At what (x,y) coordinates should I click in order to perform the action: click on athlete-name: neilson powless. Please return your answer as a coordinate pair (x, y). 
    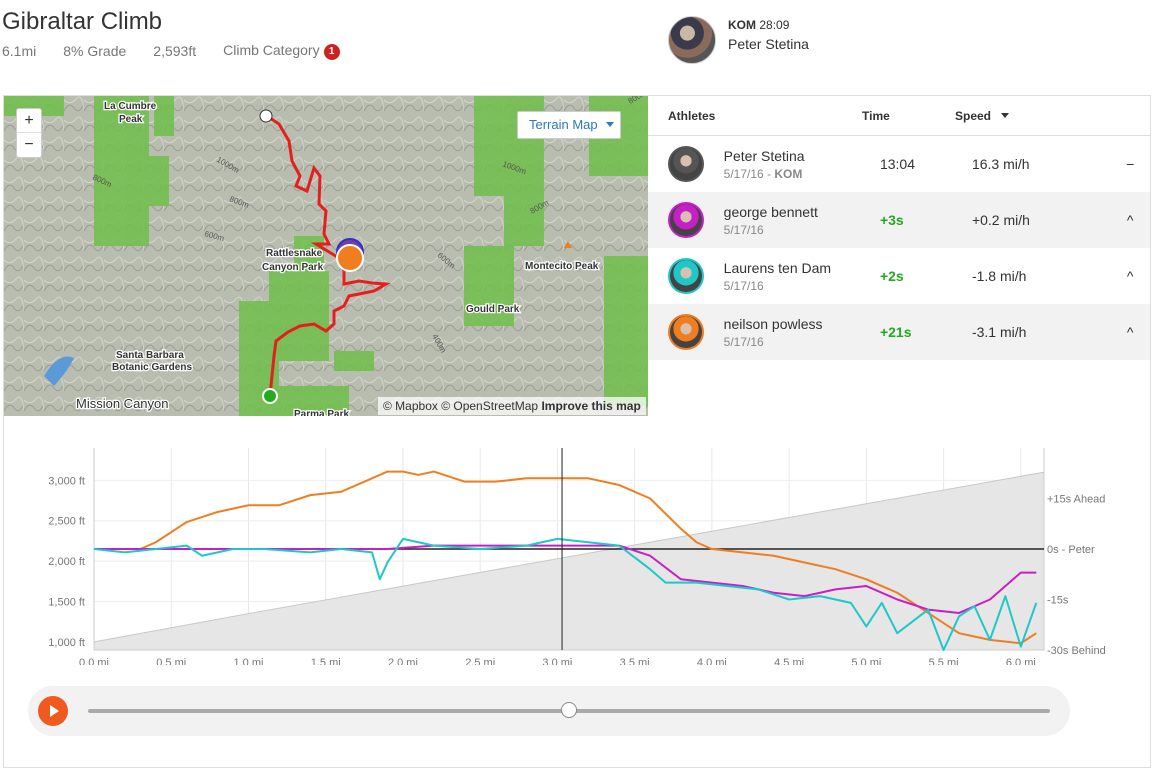
    Looking at the image, I should click on (773, 323).